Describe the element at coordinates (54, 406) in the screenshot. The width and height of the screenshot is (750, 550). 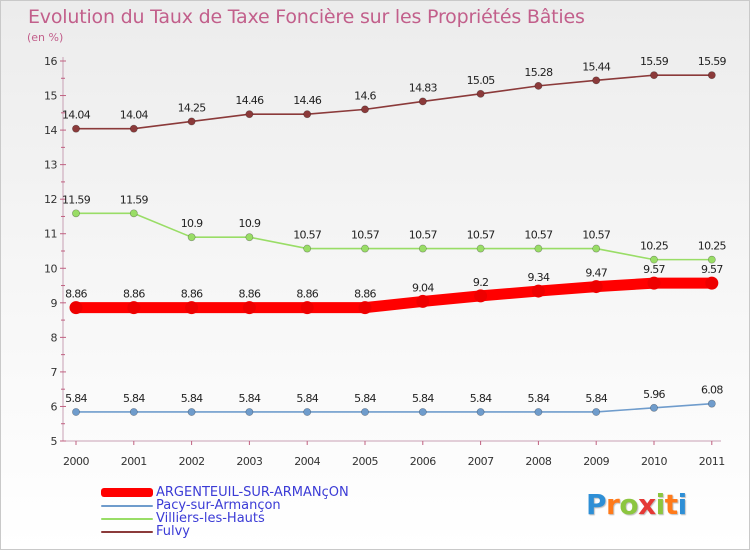
I see `y-tick-label: 6` at that location.